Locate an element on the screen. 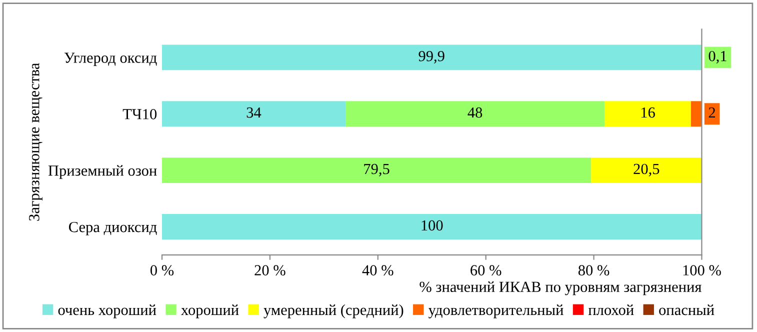 This screenshot has width=757, height=332. legend-label: очень хороший is located at coordinates (107, 311).